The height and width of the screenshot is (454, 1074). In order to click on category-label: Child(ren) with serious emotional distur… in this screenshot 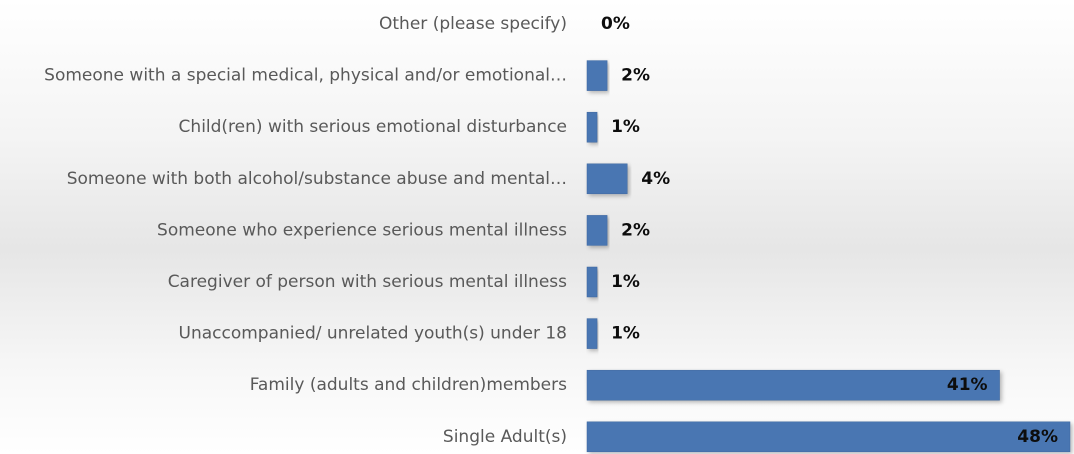, I will do `click(373, 127)`.